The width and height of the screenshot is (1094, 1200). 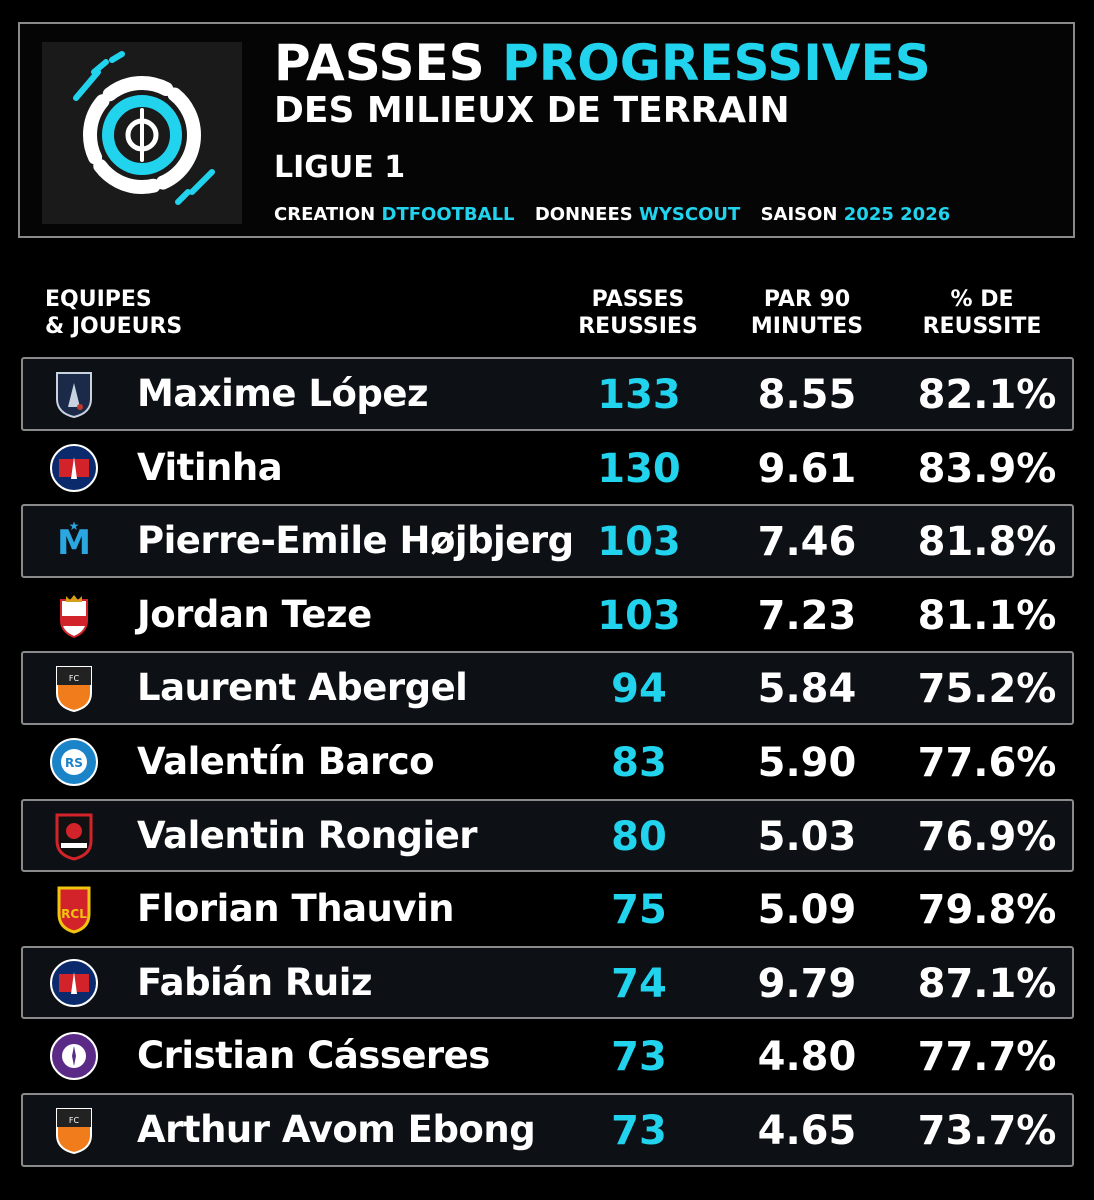 I want to click on data-label: DONNEES, so click(x=583, y=214).